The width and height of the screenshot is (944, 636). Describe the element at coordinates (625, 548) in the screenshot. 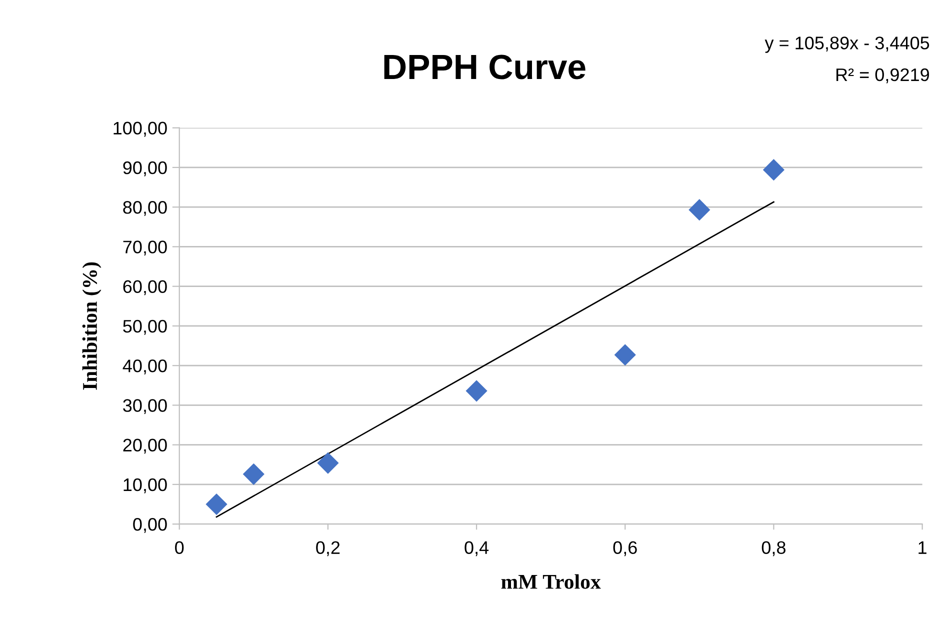

I see `x-tick-label: 0,6` at that location.